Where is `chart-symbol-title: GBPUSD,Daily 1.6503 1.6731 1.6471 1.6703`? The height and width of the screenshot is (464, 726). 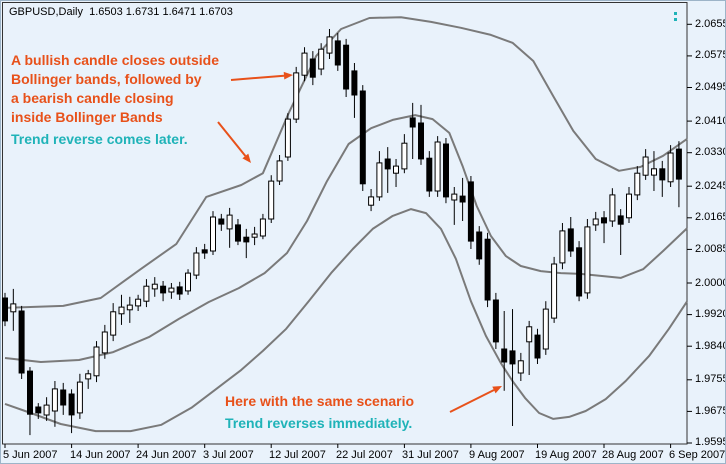
chart-symbol-title: GBPUSD,Daily 1.6503 1.6731 1.6471 1.6703 is located at coordinates (121, 12).